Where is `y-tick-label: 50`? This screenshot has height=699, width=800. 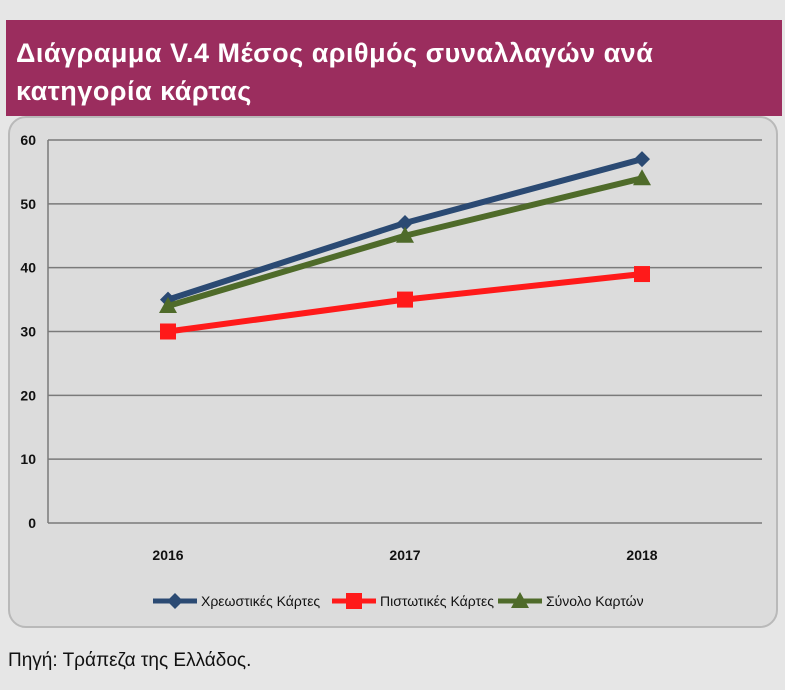
y-tick-label: 50 is located at coordinates (28, 204).